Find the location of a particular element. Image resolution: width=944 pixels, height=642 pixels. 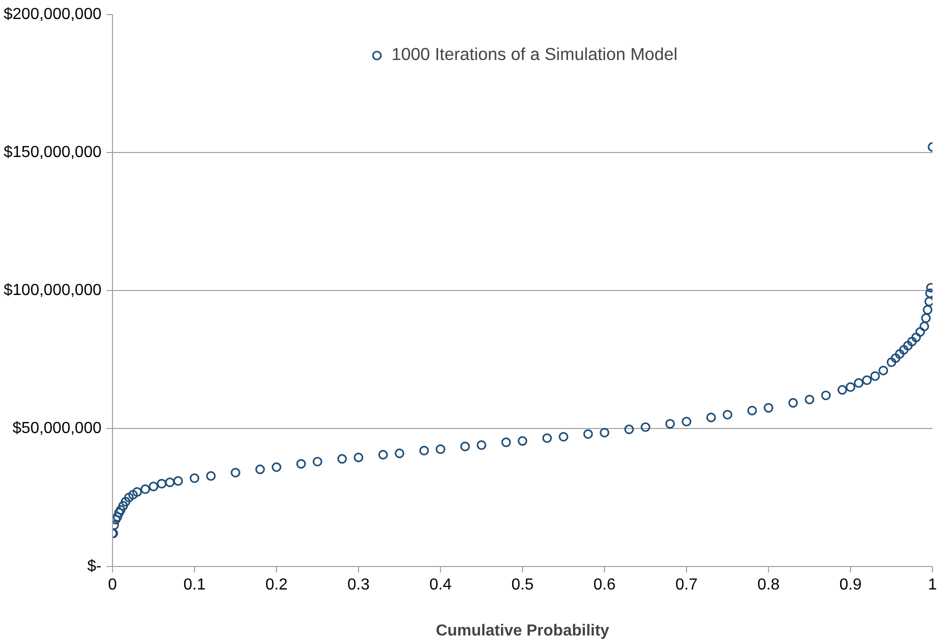

y-tick-label: $200,000,000 is located at coordinates (53, 14).